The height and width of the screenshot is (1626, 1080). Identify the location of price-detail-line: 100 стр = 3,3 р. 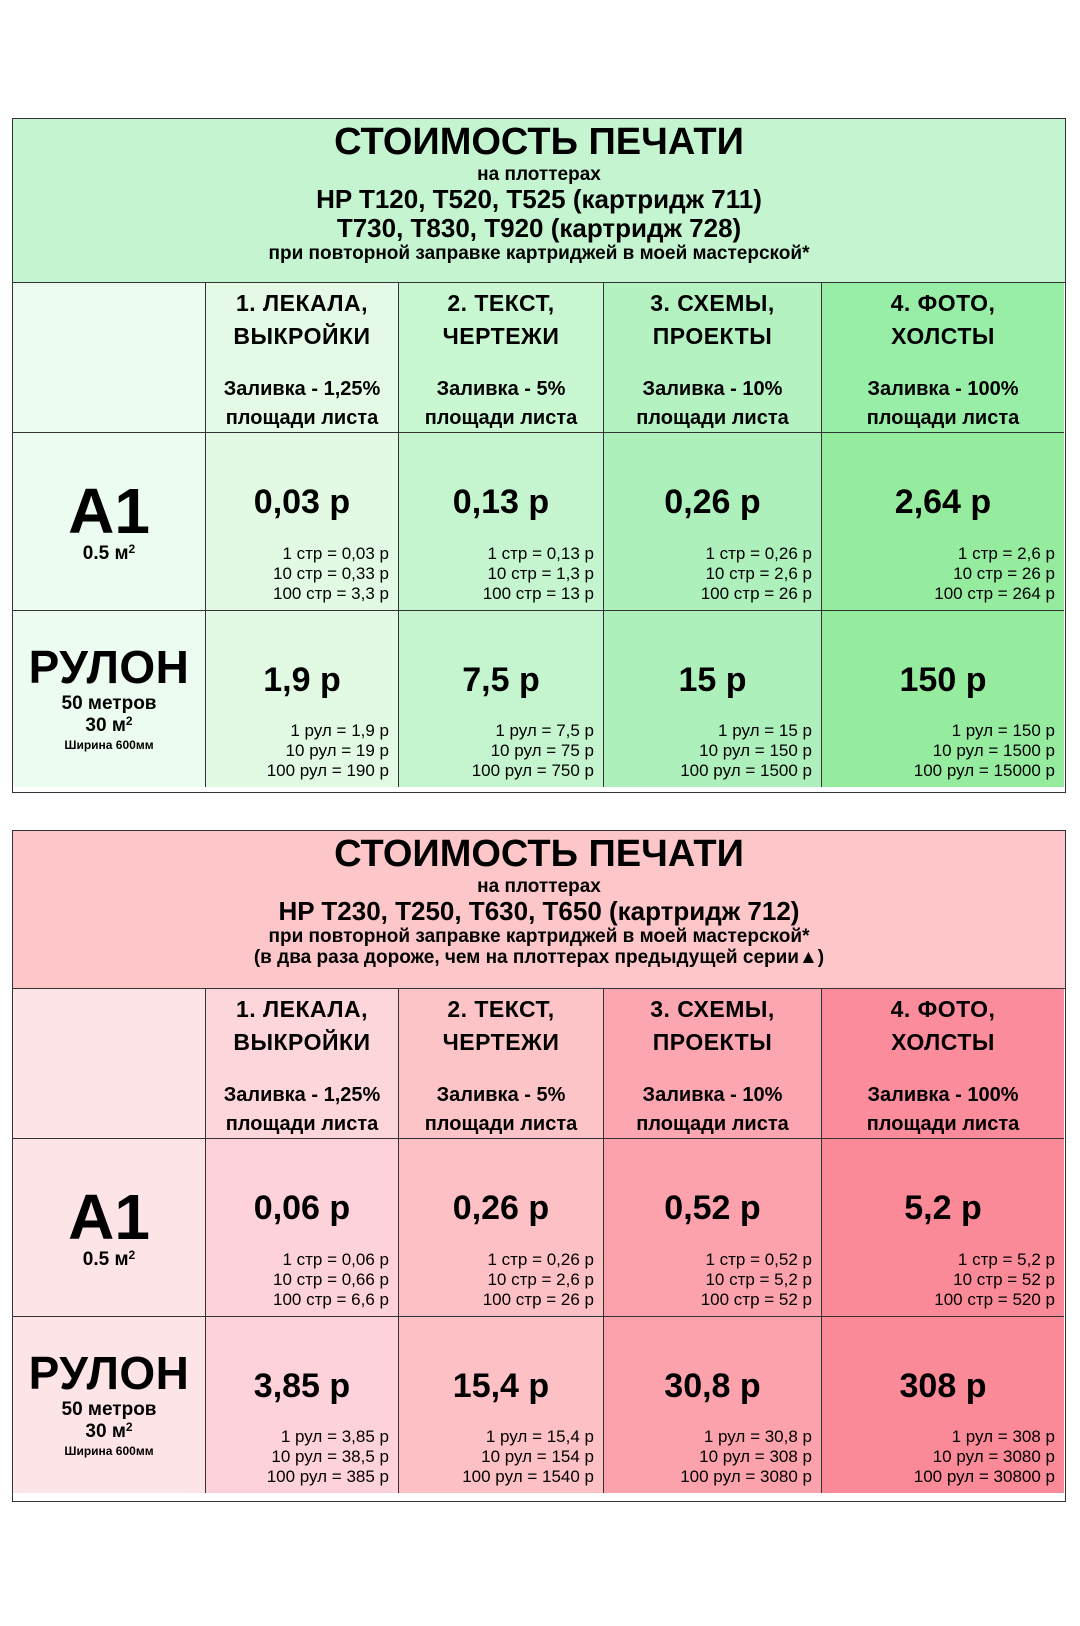
(330, 593).